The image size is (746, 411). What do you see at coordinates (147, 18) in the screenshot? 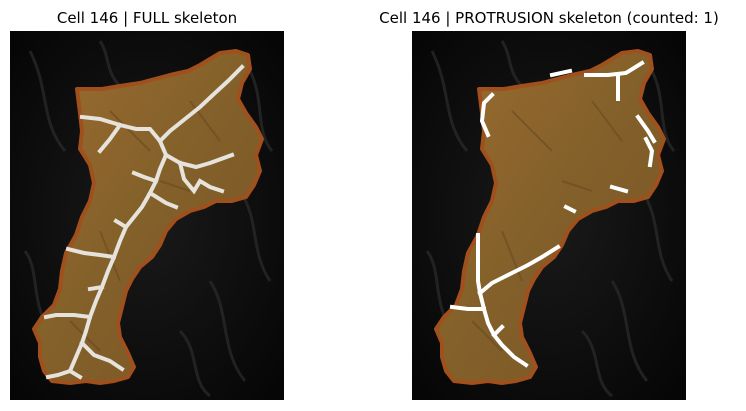
I see `left-panel-title: Cell 146 | FULL skeleton` at bounding box center [147, 18].